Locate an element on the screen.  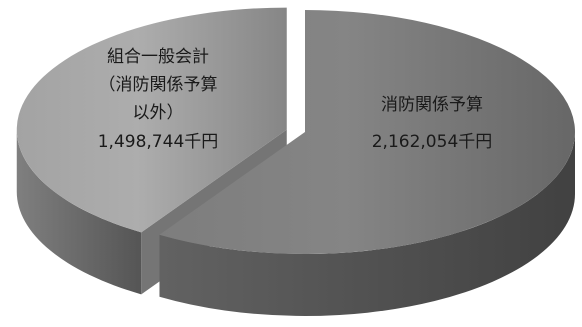
data-label-category: 組合一般会計（消防関係予算以外） is located at coordinates (158, 85).